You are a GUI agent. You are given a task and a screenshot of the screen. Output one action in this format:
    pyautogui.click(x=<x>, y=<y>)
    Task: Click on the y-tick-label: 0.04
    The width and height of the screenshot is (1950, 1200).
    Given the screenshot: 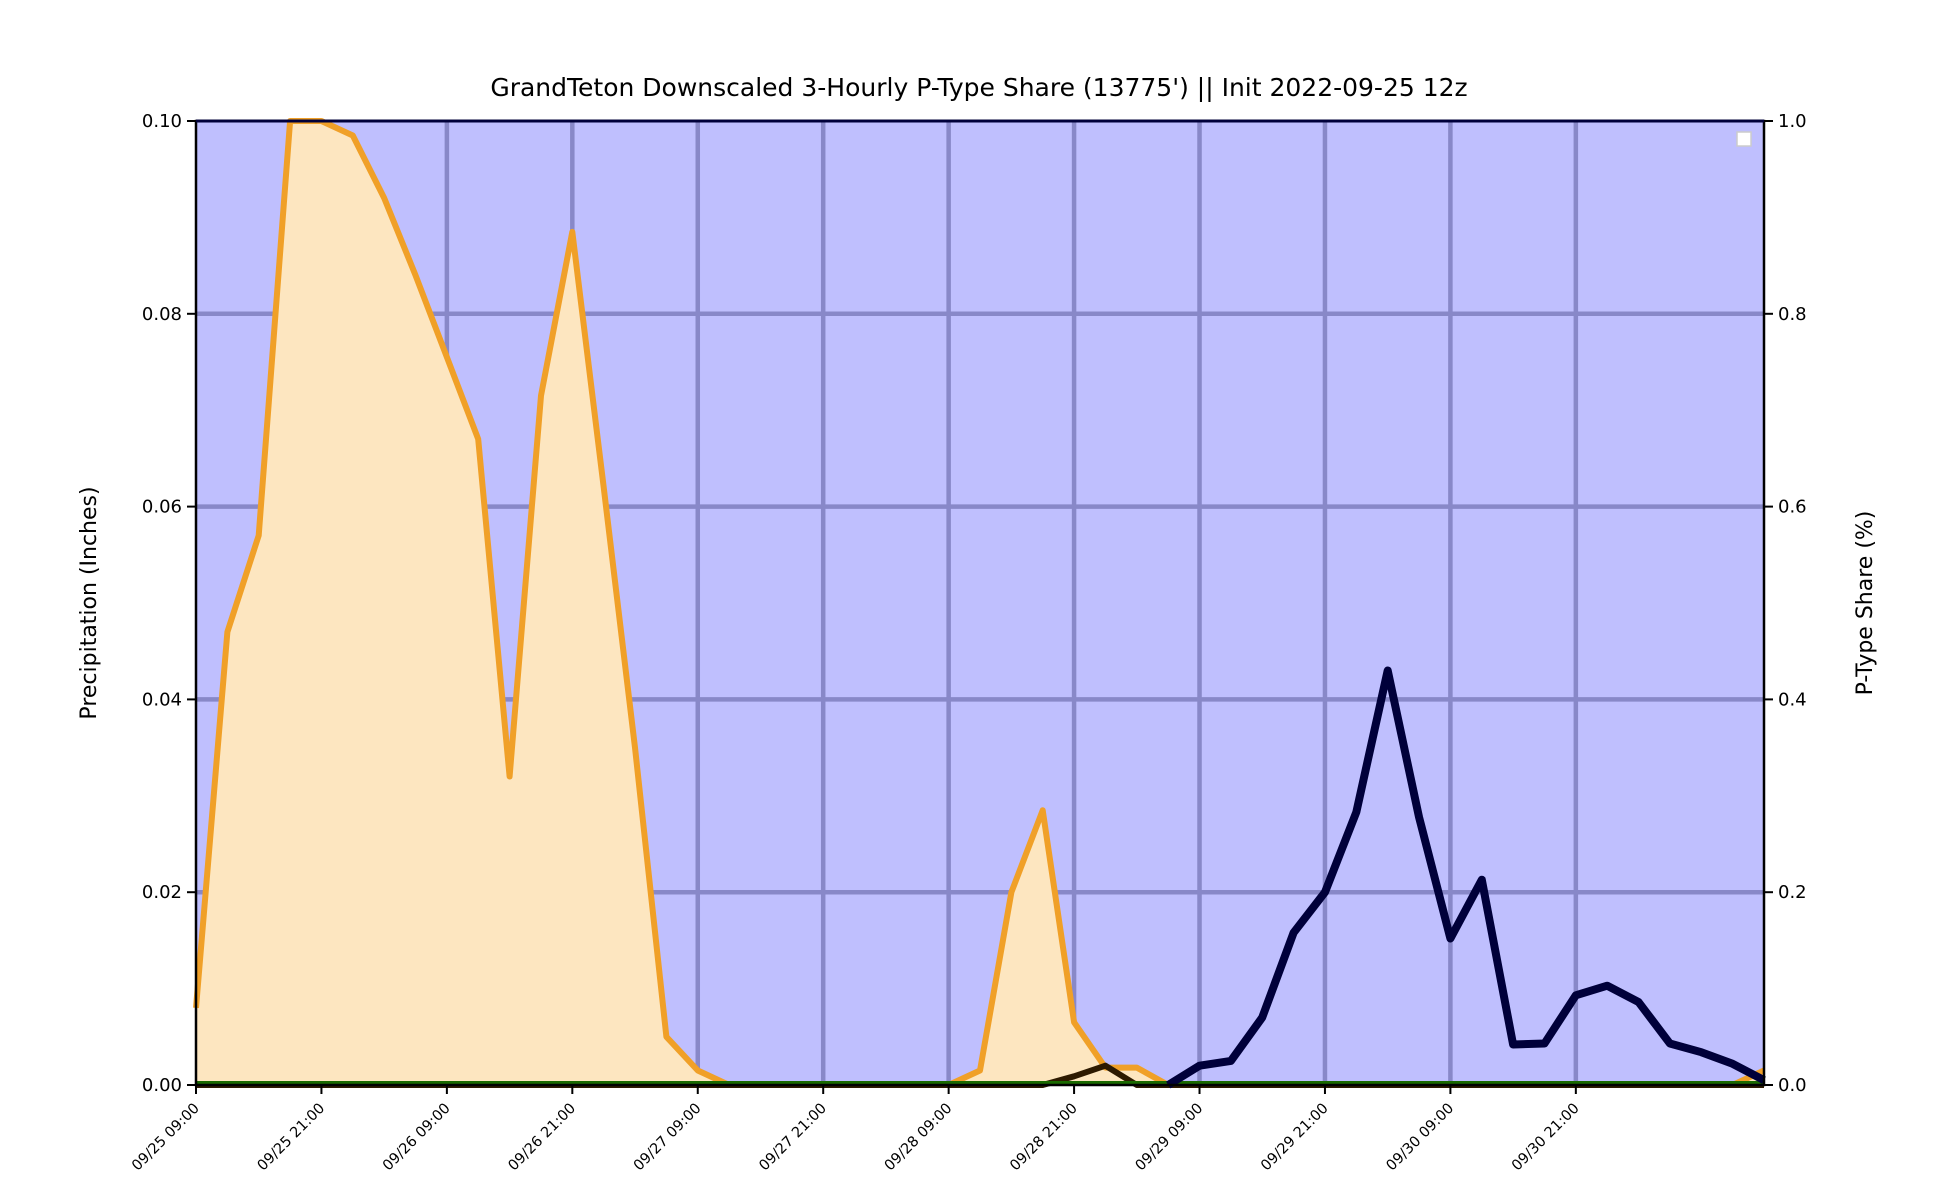 What is the action you would take?
    pyautogui.click(x=162, y=699)
    